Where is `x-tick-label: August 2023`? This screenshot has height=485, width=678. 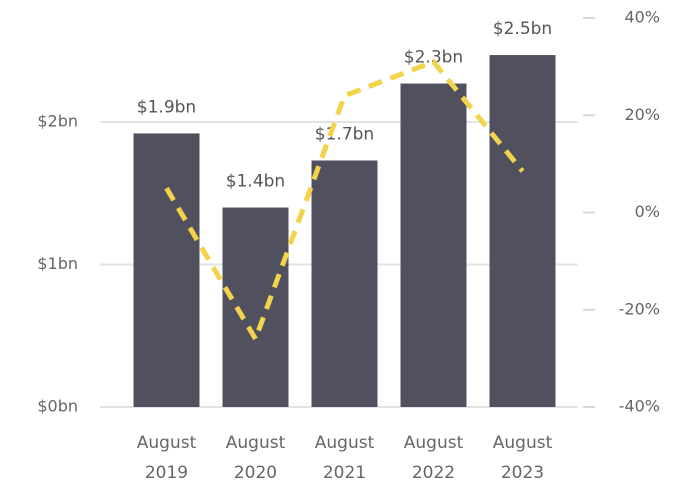 x-tick-label: August 2023 is located at coordinates (522, 458).